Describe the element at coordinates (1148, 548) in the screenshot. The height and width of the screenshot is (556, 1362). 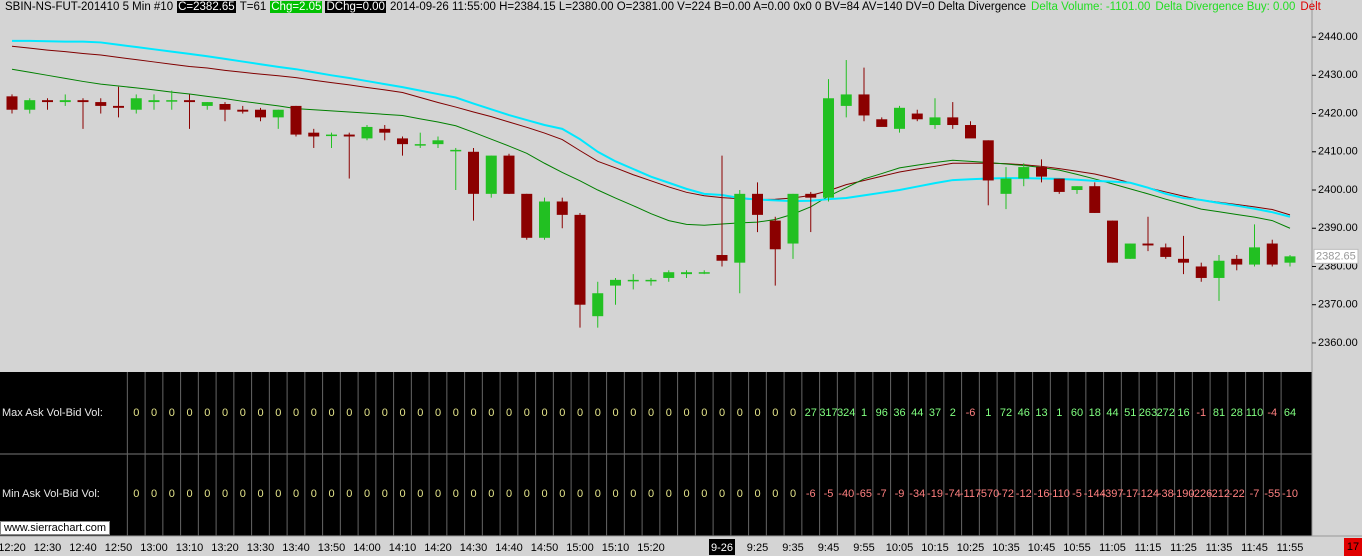
I see `x-tick-label: 11:15` at that location.